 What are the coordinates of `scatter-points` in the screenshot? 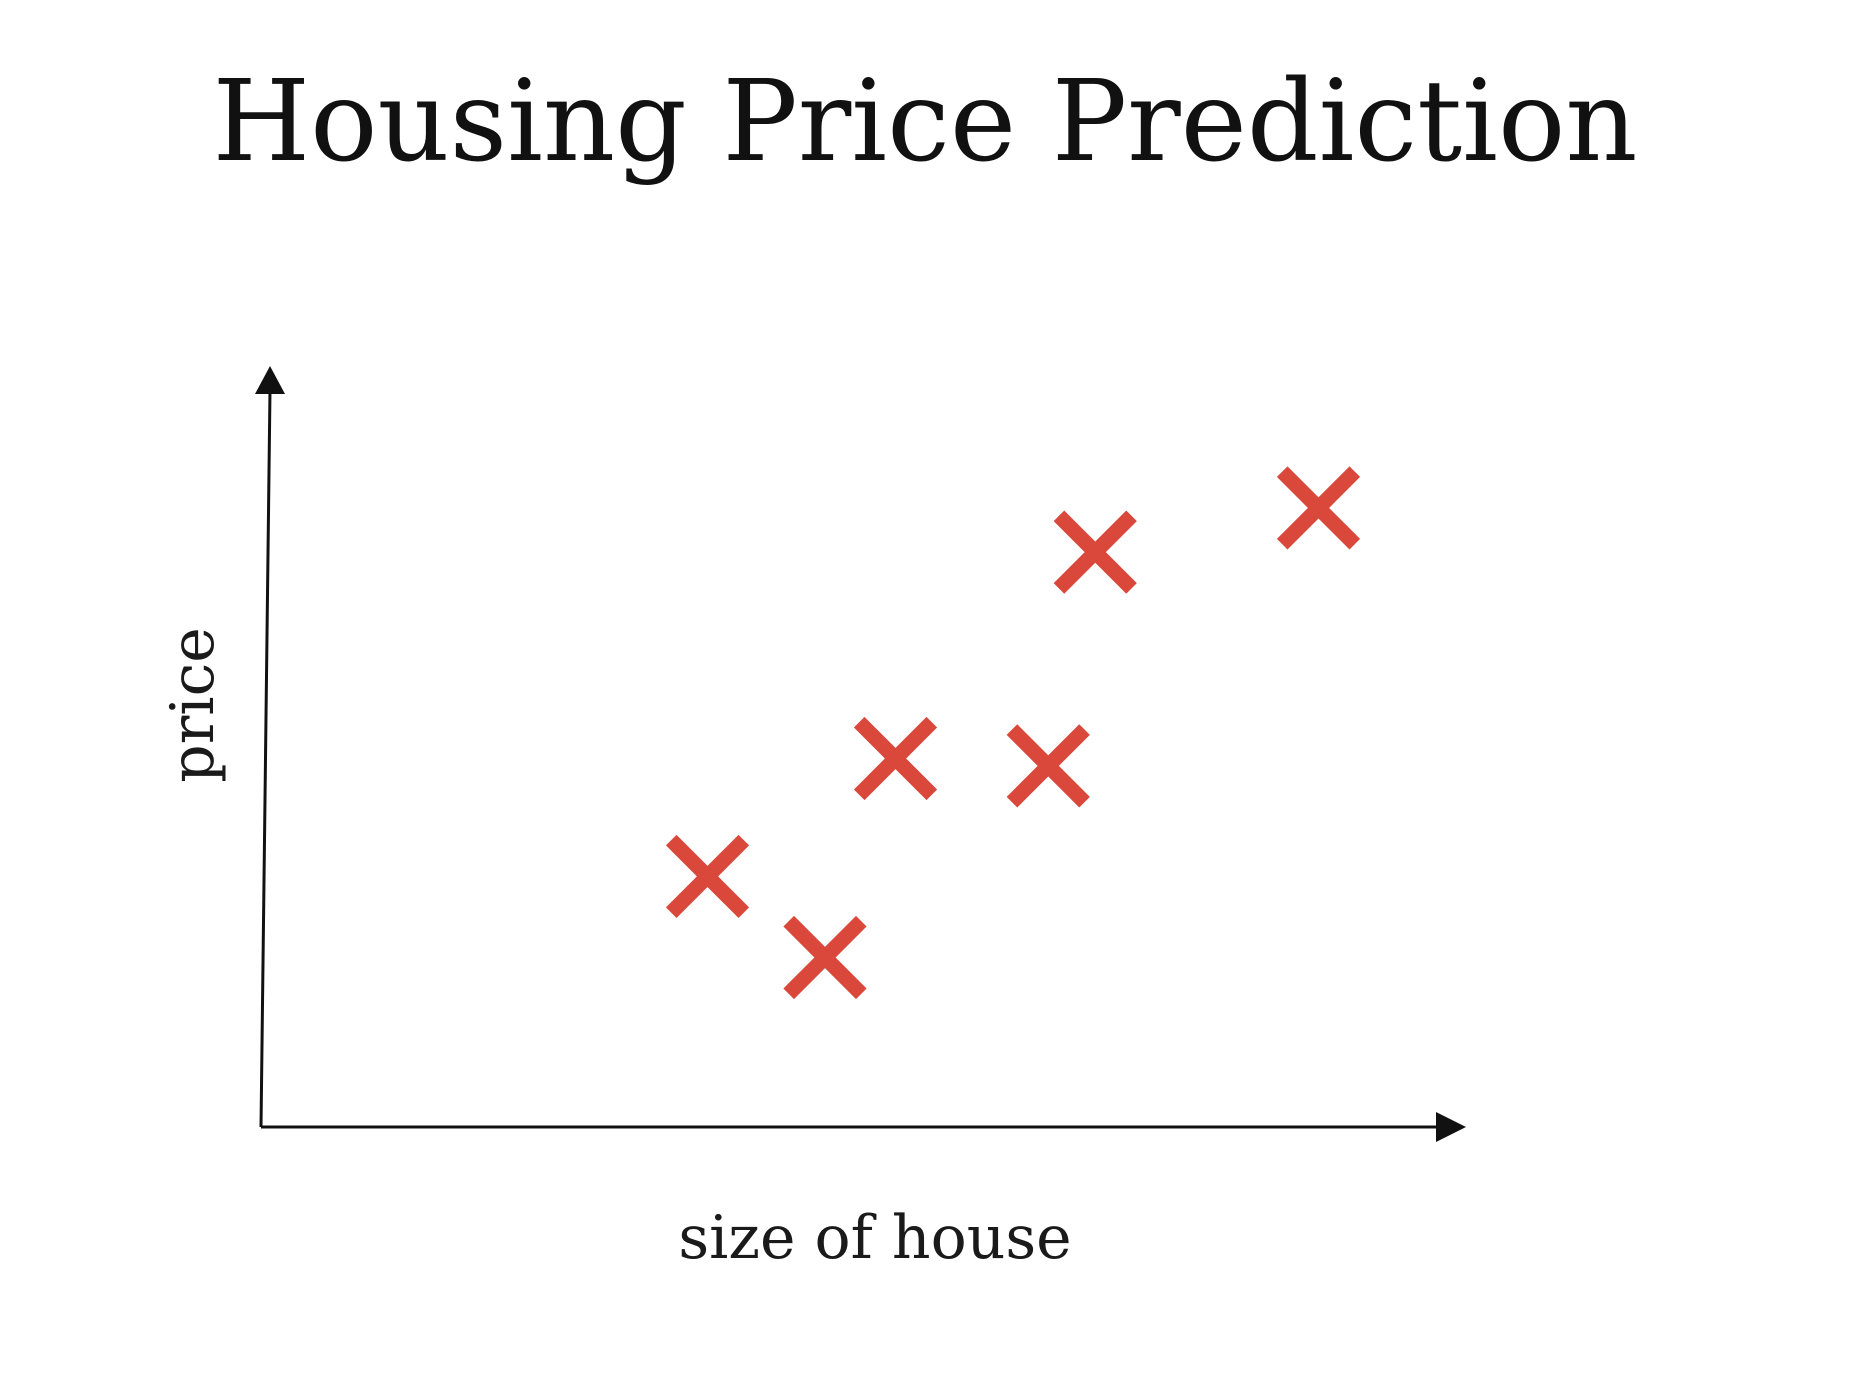 It's located at (1013, 733).